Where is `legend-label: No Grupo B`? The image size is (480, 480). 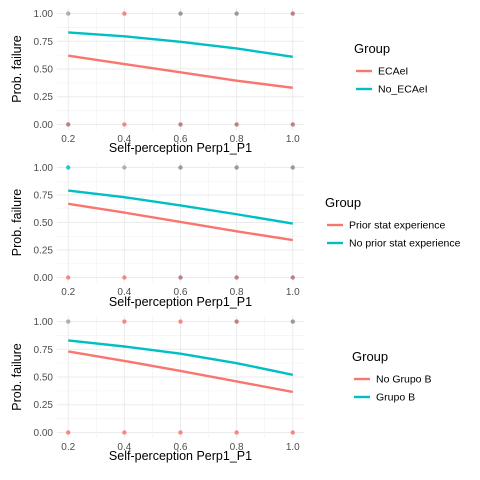
legend-label: No Grupo B is located at coordinates (403, 380).